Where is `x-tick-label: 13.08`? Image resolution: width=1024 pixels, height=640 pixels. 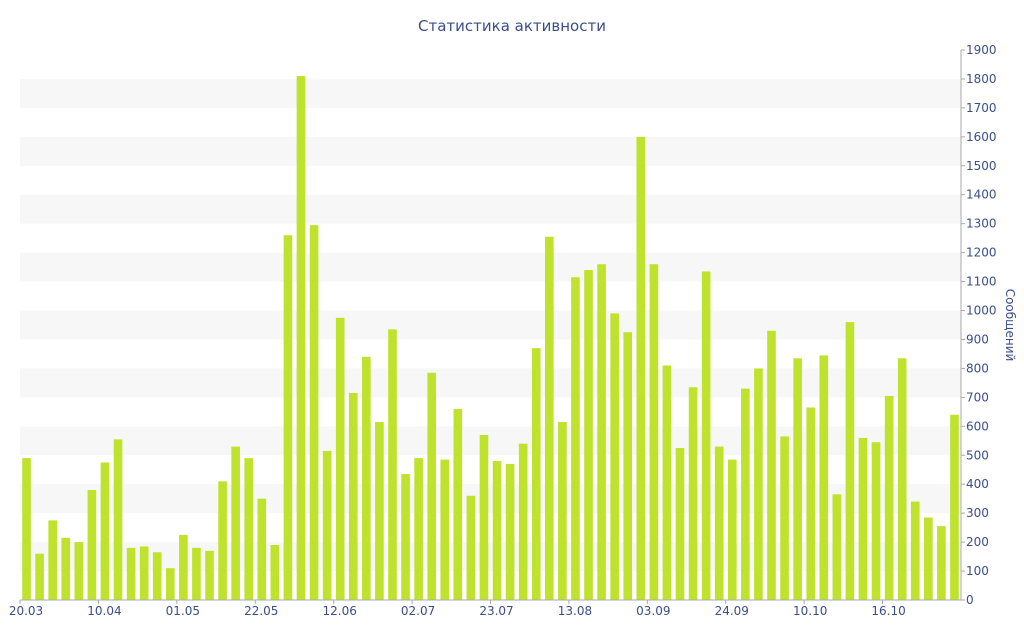 x-tick-label: 13.08 is located at coordinates (575, 611).